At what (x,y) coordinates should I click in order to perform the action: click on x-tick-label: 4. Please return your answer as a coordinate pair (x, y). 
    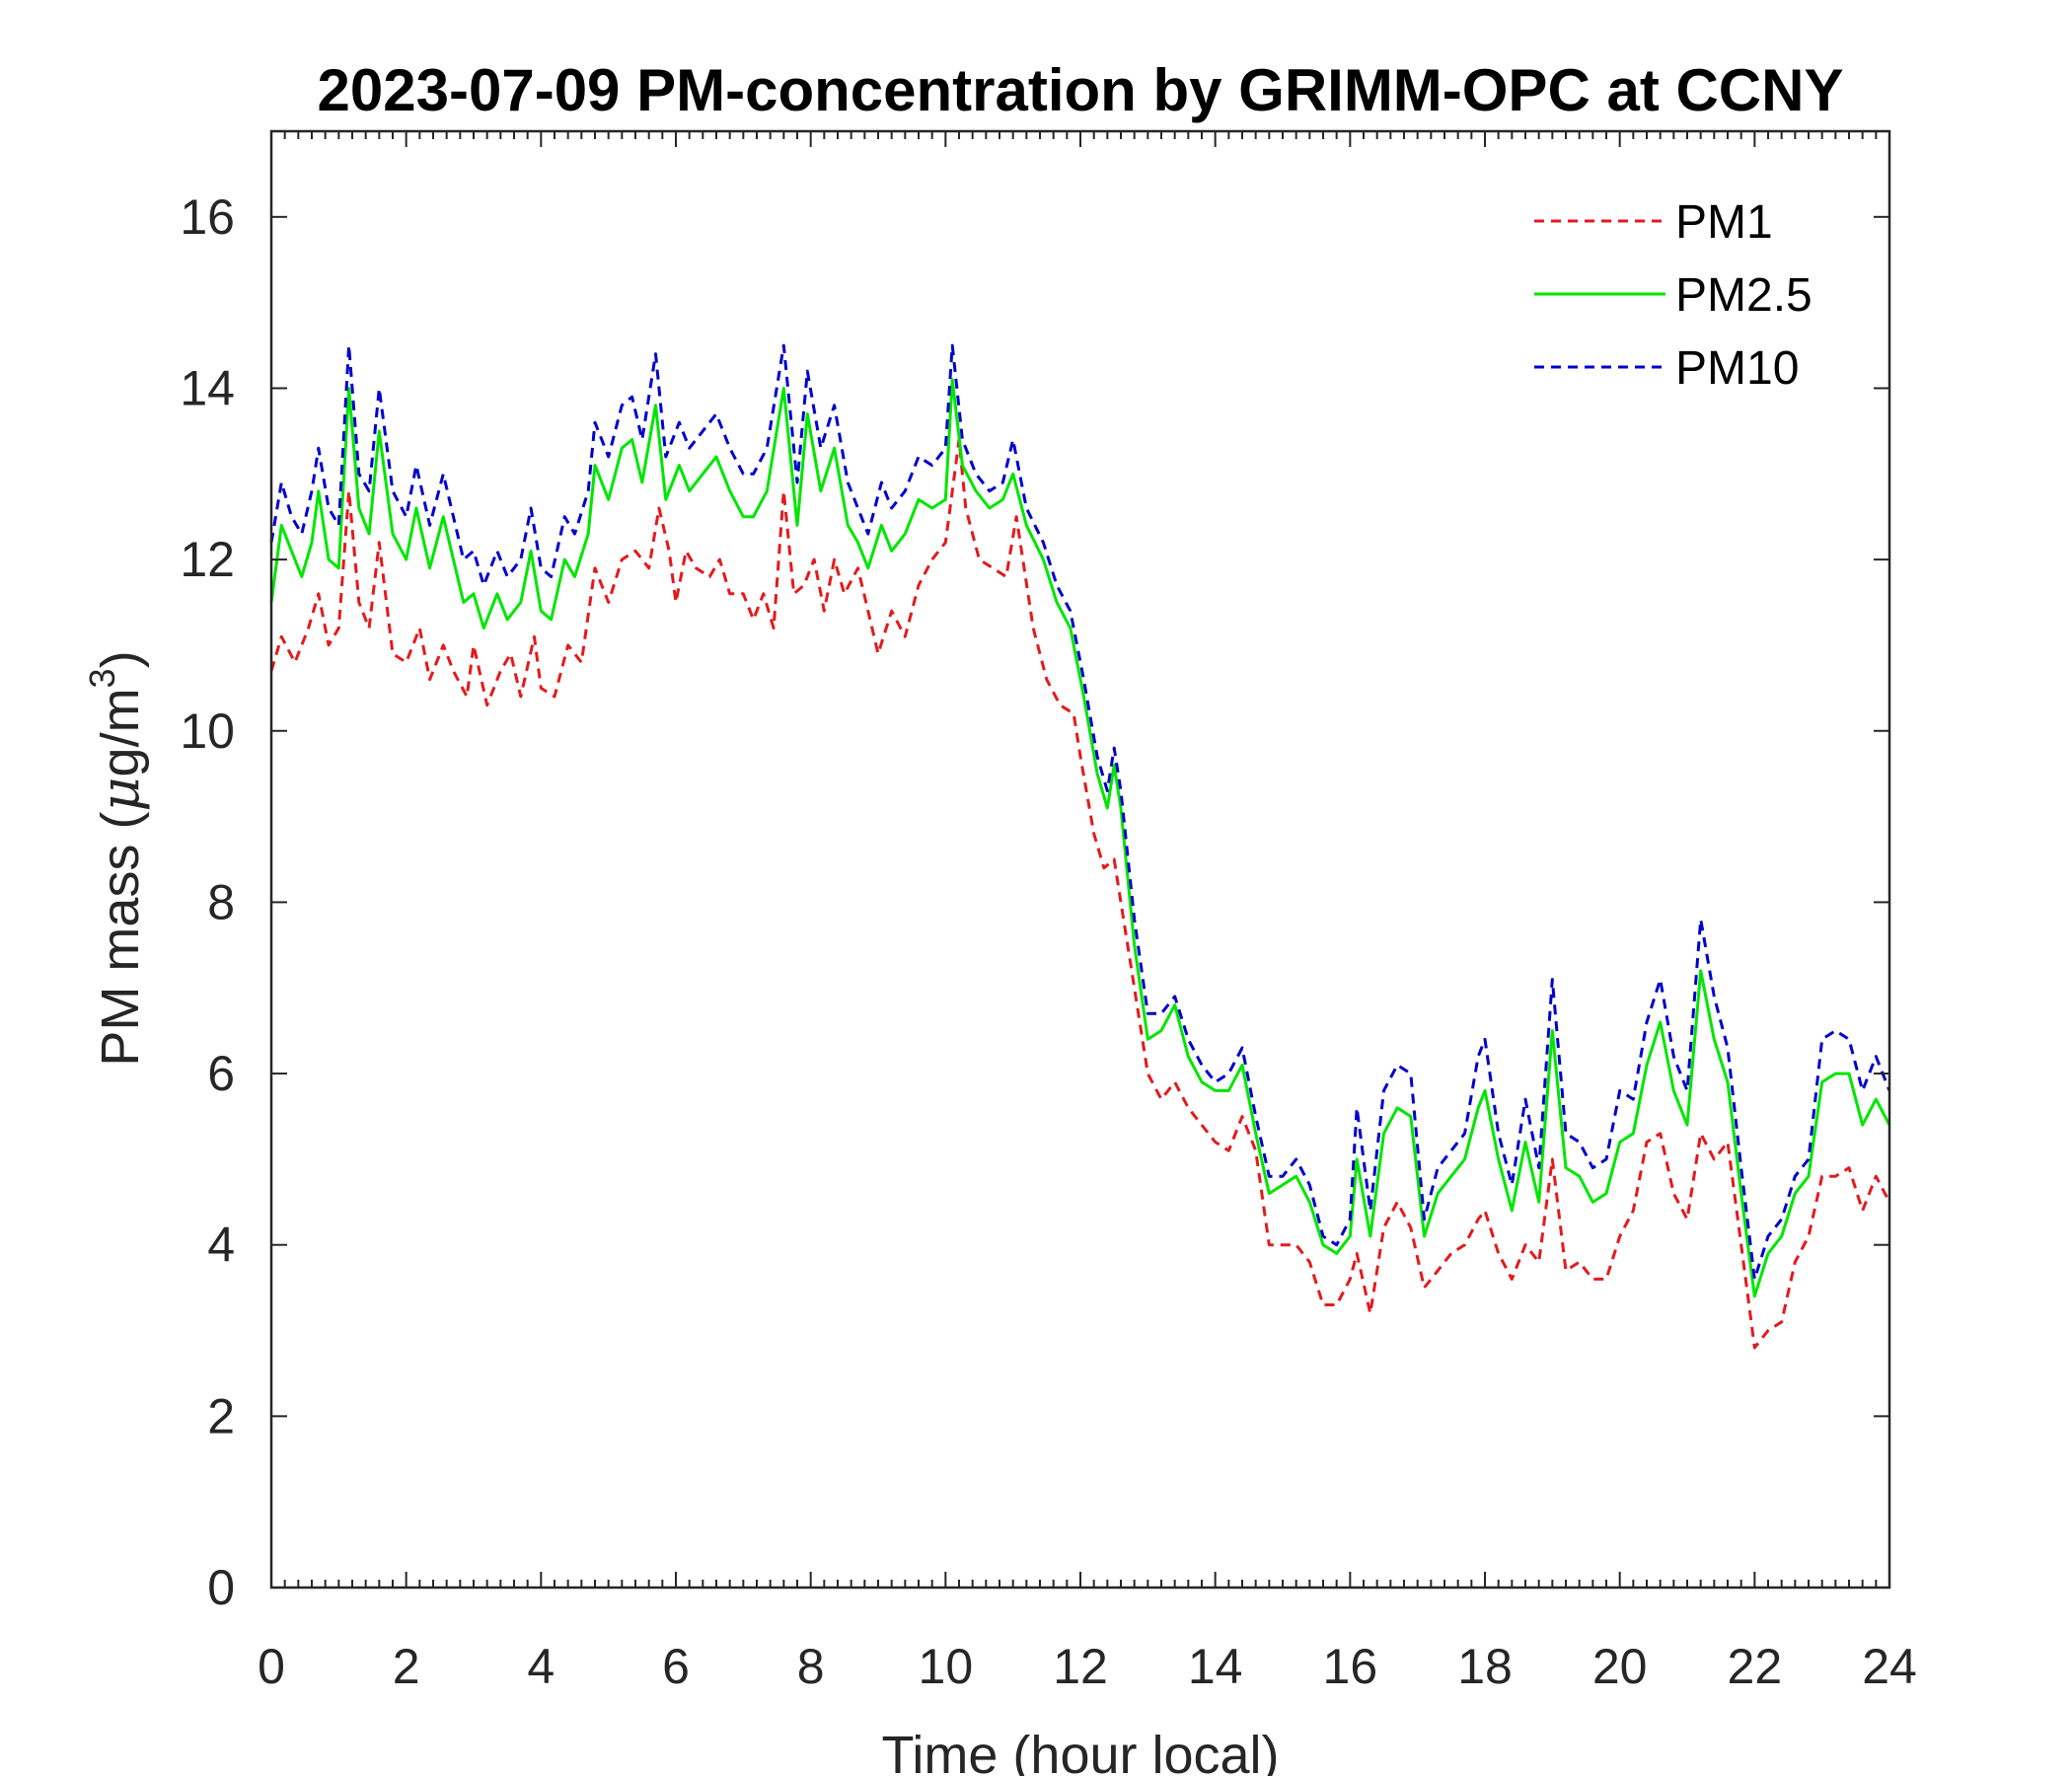
    Looking at the image, I should click on (541, 1667).